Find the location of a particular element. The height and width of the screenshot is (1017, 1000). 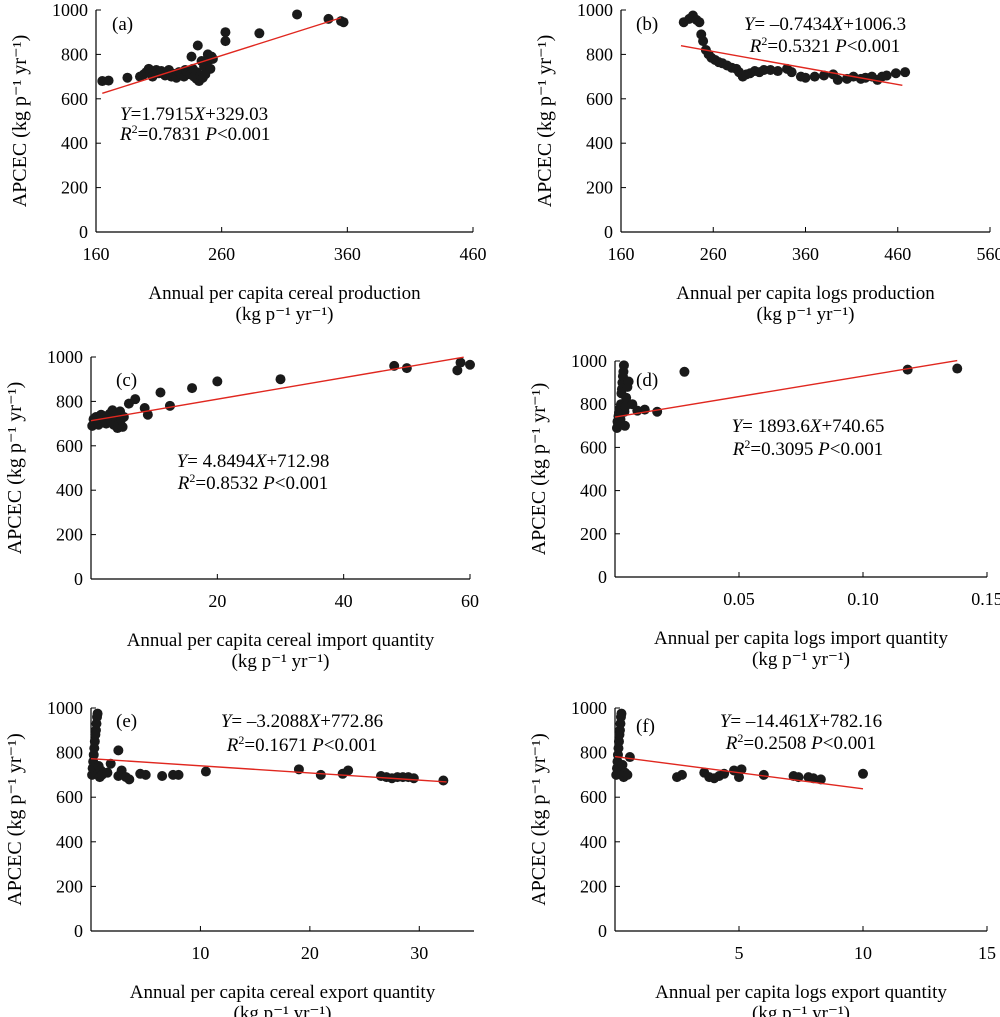

x-tick-label: 560 is located at coordinates (988, 254).